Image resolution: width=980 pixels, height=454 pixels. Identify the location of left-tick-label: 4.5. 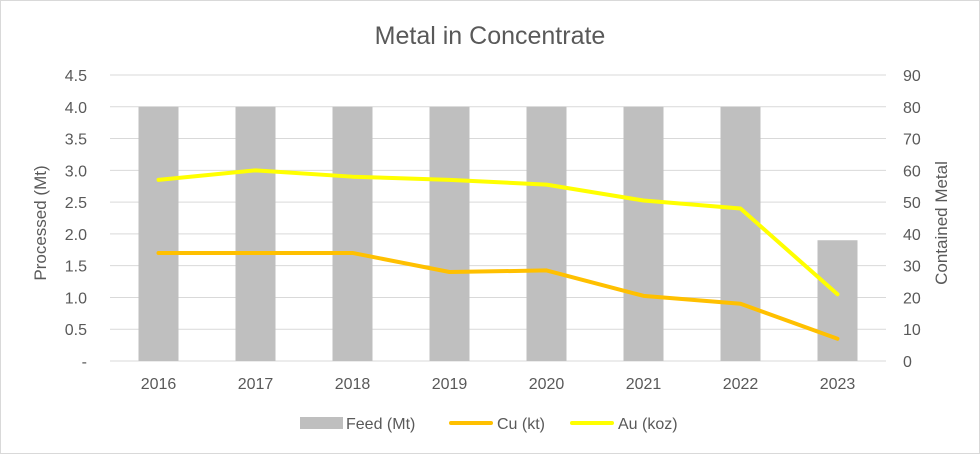
(76, 76).